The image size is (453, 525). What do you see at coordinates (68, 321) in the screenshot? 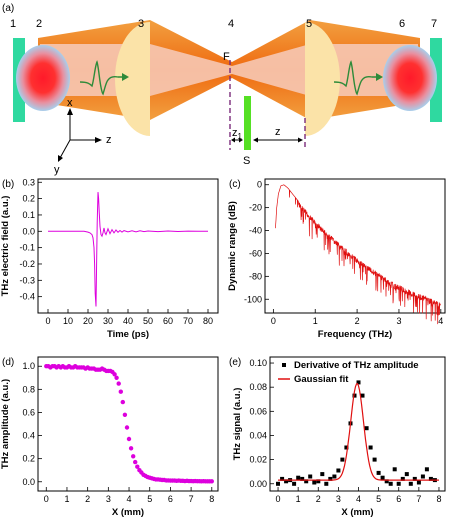
I see `x-tick-label: 10` at bounding box center [68, 321].